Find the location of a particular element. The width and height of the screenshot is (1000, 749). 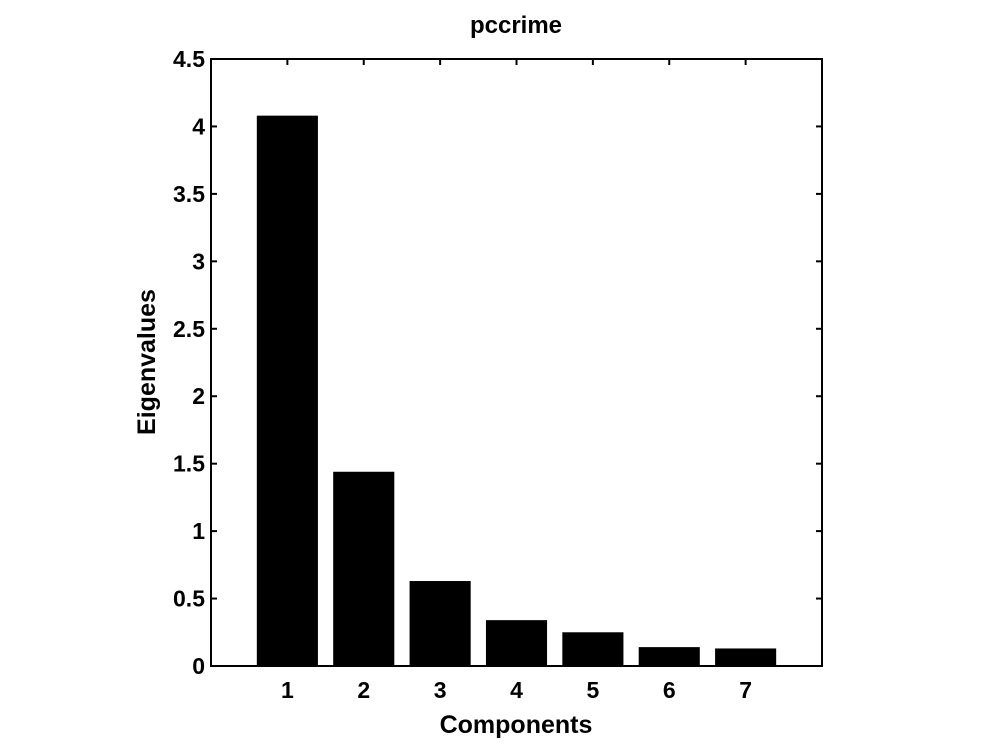

x-tick-label: 1 is located at coordinates (287, 690).